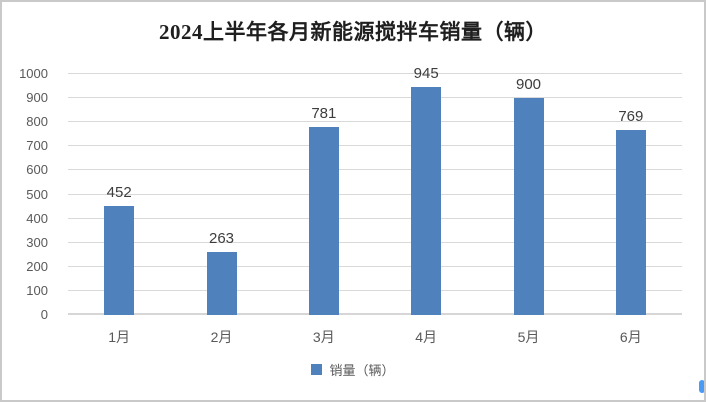 The height and width of the screenshot is (402, 706). Describe the element at coordinates (221, 337) in the screenshot. I see `x-tick-label: 2月` at that location.